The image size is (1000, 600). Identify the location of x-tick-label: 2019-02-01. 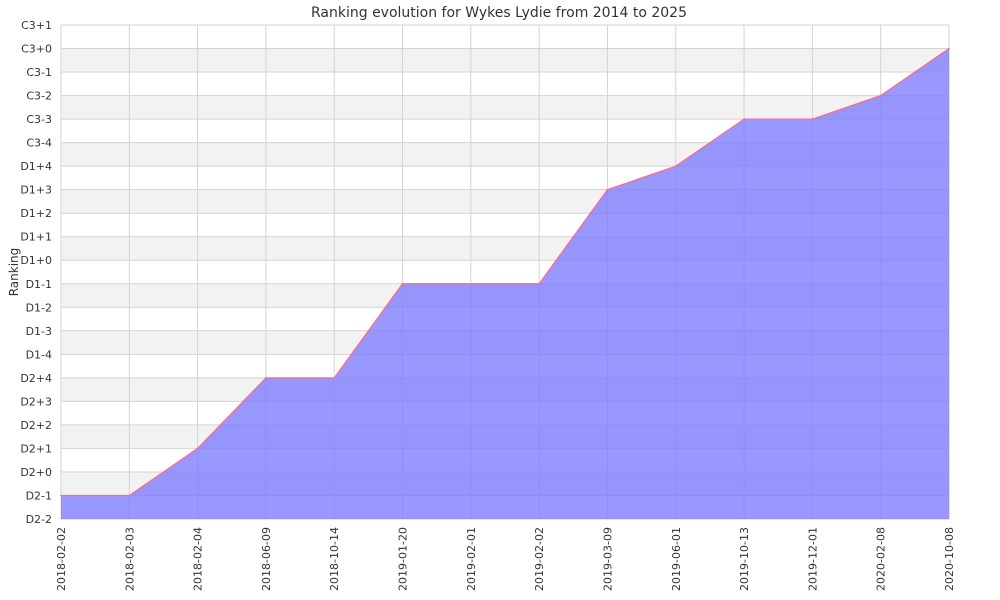
(471, 559).